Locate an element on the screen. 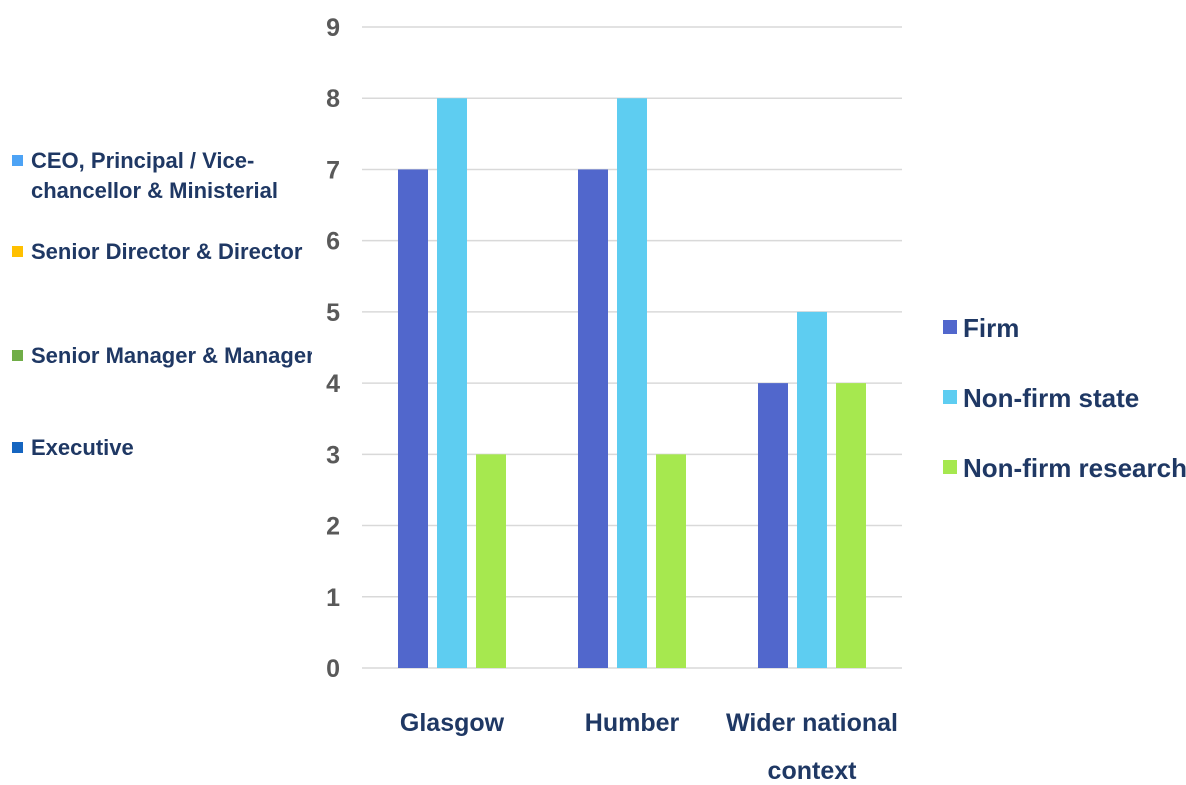 The height and width of the screenshot is (785, 1186). left-legend-swatch-senior-manager is located at coordinates (17, 355).